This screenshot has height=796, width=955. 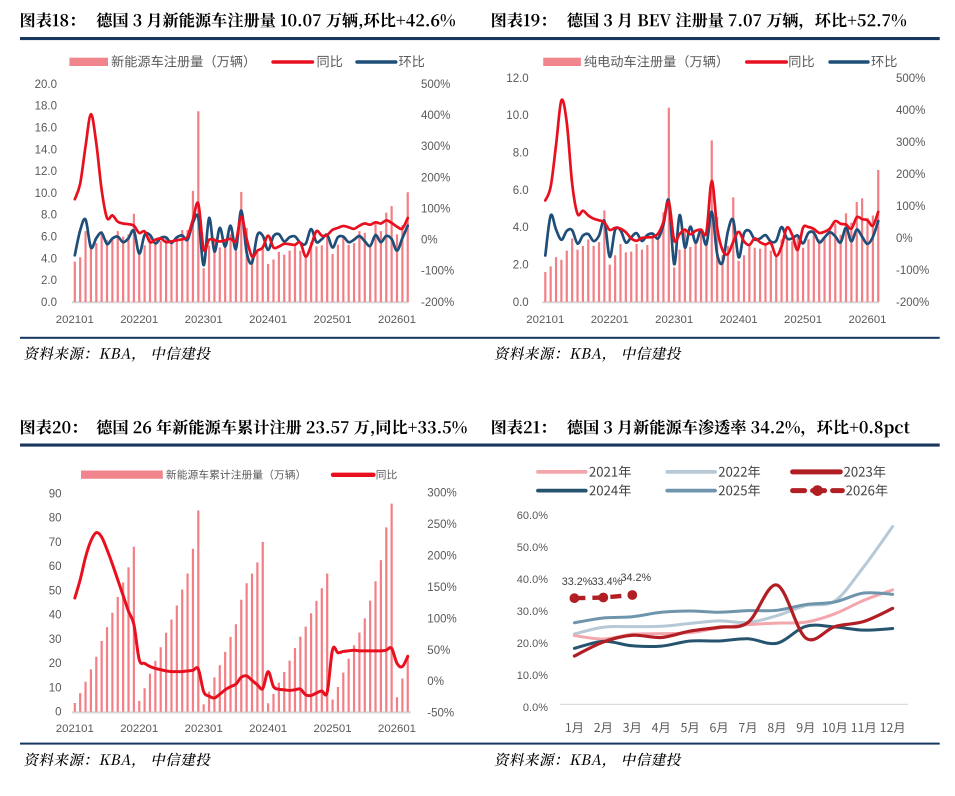 I want to click on svg-text: 16.0, so click(x=46, y=129).